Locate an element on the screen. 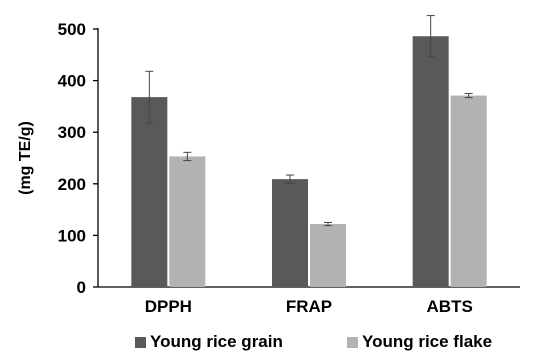  y-tick-label: 100 is located at coordinates (72, 235).